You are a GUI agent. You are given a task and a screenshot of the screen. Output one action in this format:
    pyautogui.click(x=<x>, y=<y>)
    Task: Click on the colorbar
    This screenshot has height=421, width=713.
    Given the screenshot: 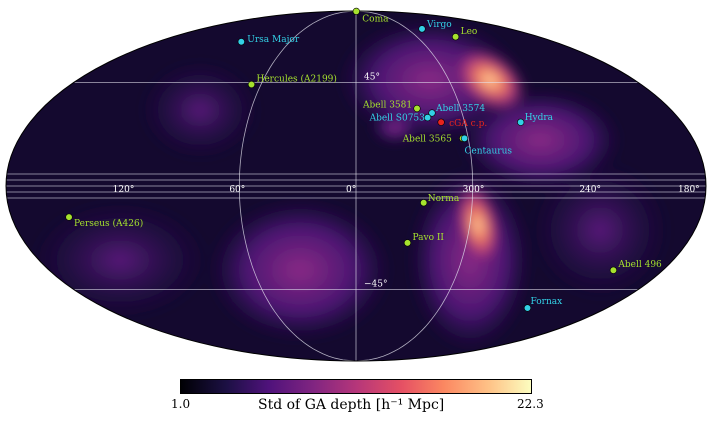 What is the action you would take?
    pyautogui.click(x=356, y=386)
    